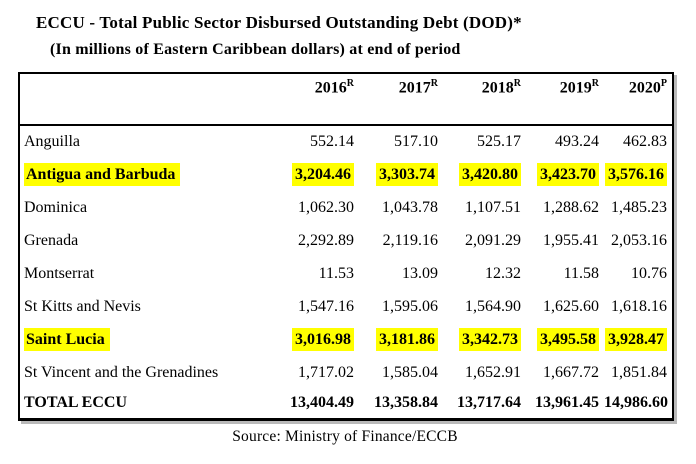 This screenshot has width=696, height=464. What do you see at coordinates (493, 240) in the screenshot?
I see `value-cell: 2,091.29` at bounding box center [493, 240].